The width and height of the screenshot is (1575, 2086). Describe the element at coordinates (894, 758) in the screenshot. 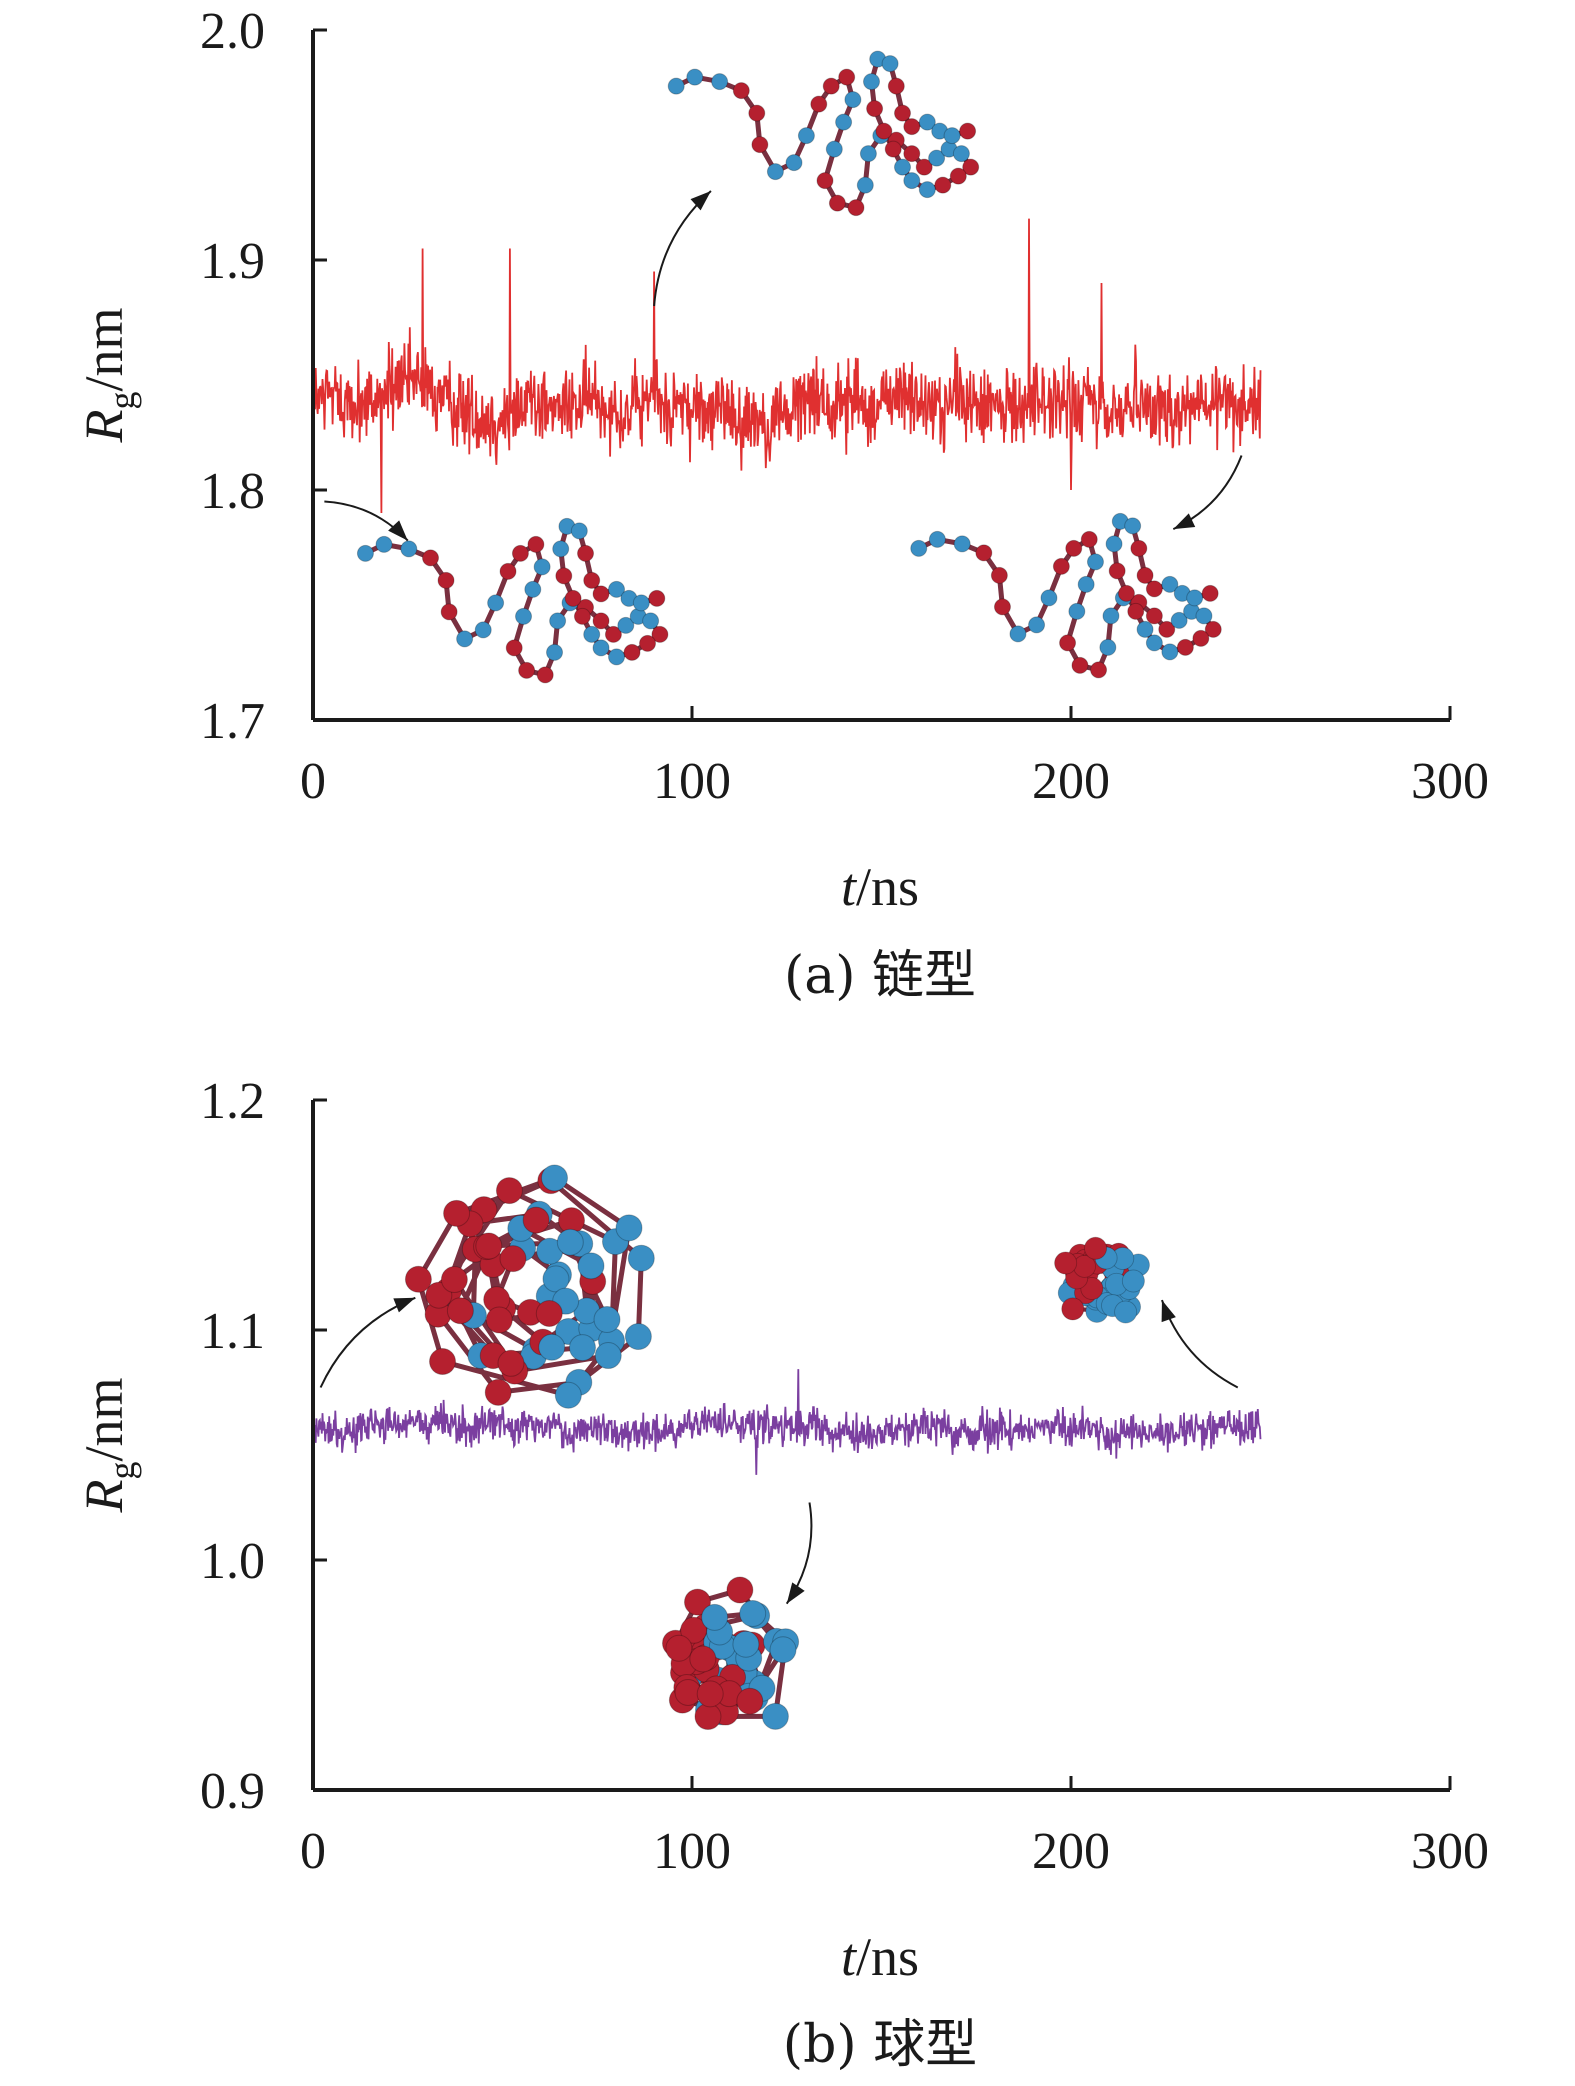

I see `panel-a-x-ticks: 0 100 200 300` at that location.